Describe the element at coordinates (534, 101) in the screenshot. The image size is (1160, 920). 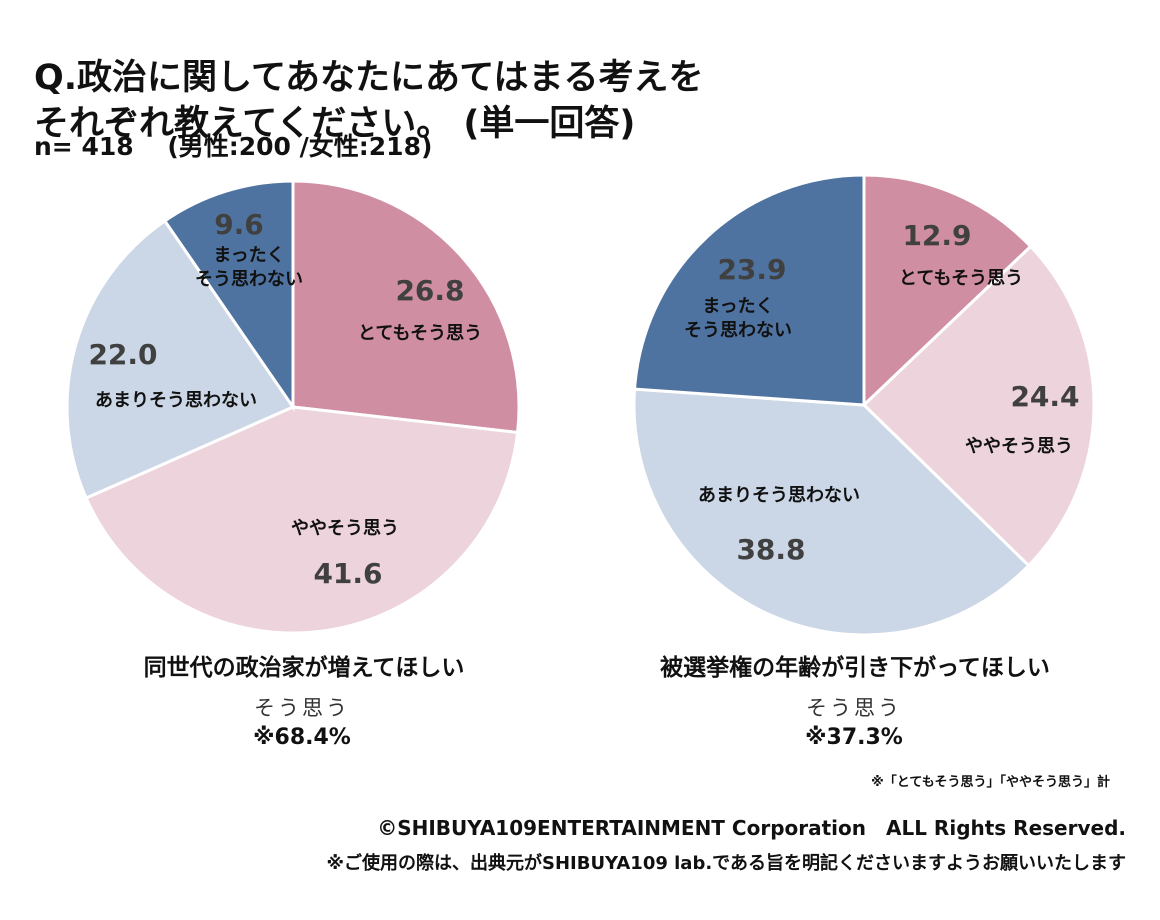
I see `survey-question-title: Q.政治に関してあなたにあてはまる考えを それぞれ教えてください。 (単一回答)` at that location.